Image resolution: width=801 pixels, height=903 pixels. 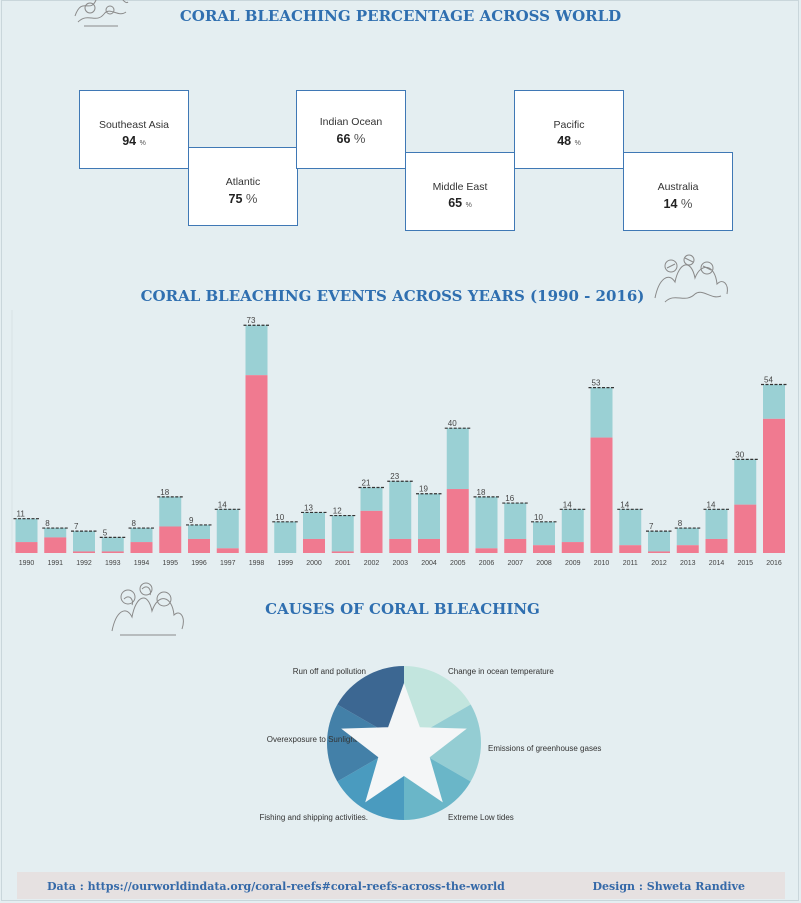 I want to click on region-card-middle-east: Middle East 65 %, so click(x=460, y=191).